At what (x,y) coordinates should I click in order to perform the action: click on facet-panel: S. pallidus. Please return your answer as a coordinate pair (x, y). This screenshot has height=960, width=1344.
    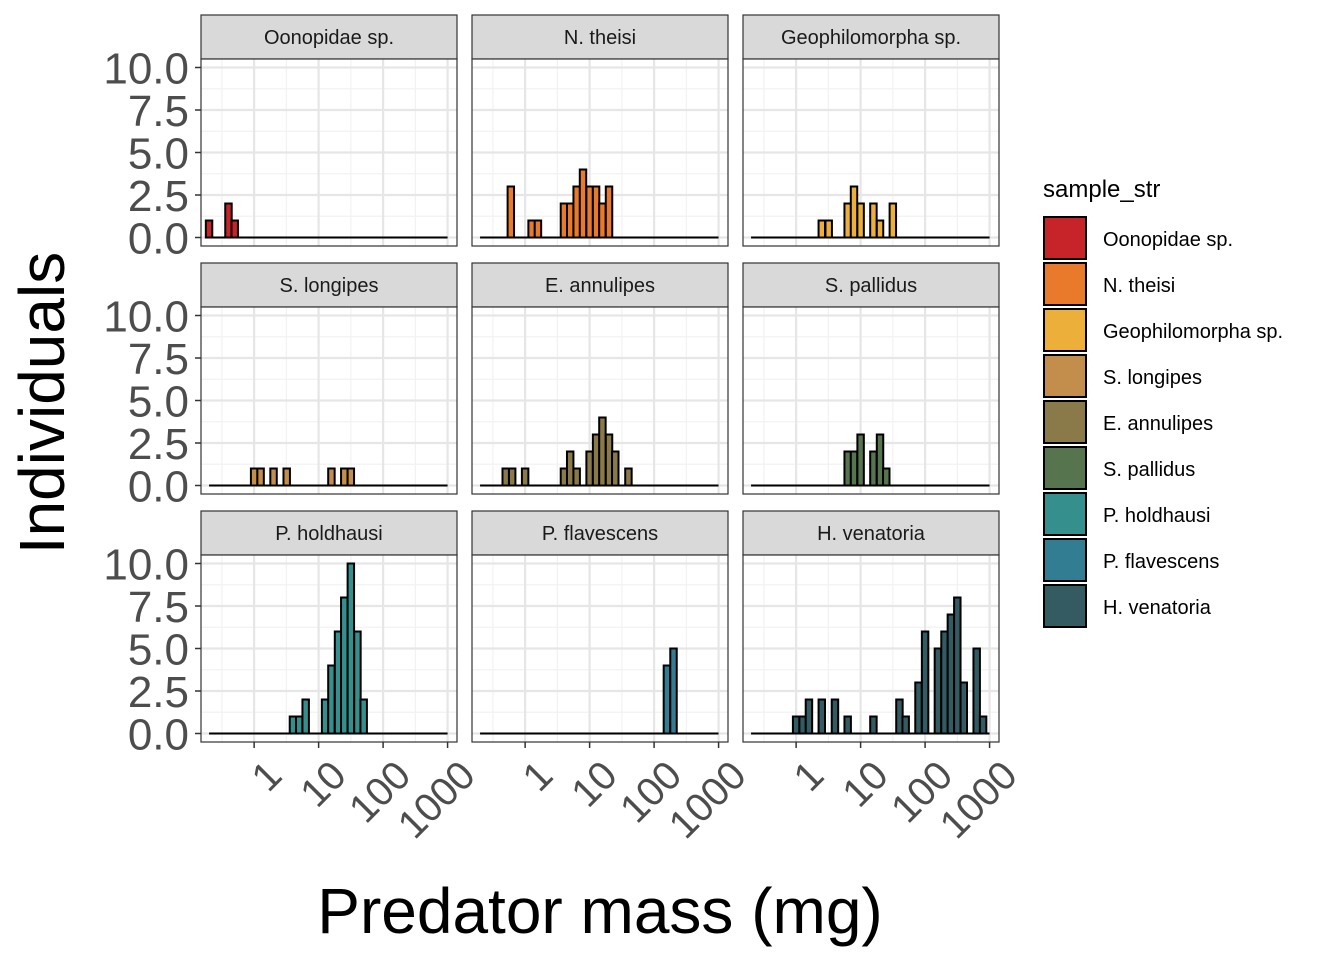
    Looking at the image, I should click on (871, 378).